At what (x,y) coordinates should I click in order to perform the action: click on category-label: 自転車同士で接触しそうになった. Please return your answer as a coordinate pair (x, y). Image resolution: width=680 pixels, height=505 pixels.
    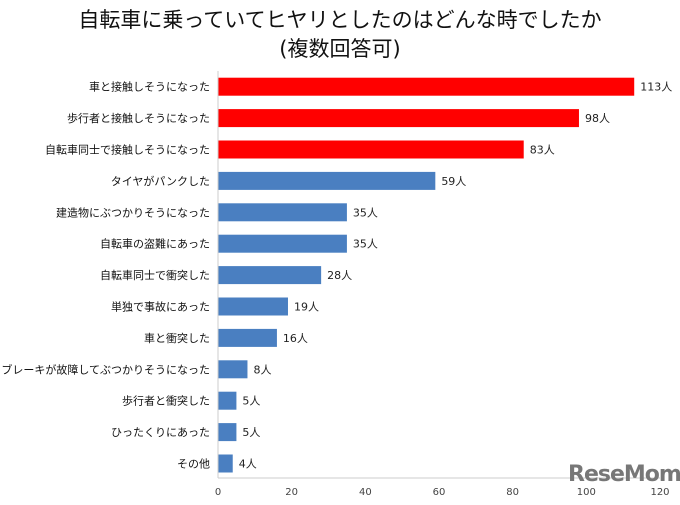
    Looking at the image, I should click on (127, 150).